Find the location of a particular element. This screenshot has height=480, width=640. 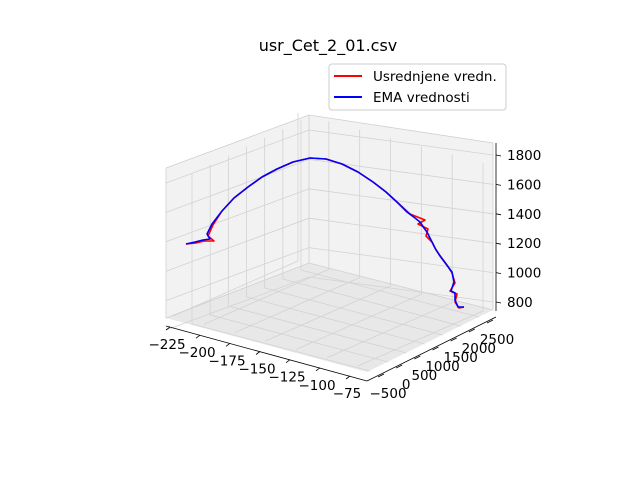

y-axis-line is located at coordinates (431, 349).